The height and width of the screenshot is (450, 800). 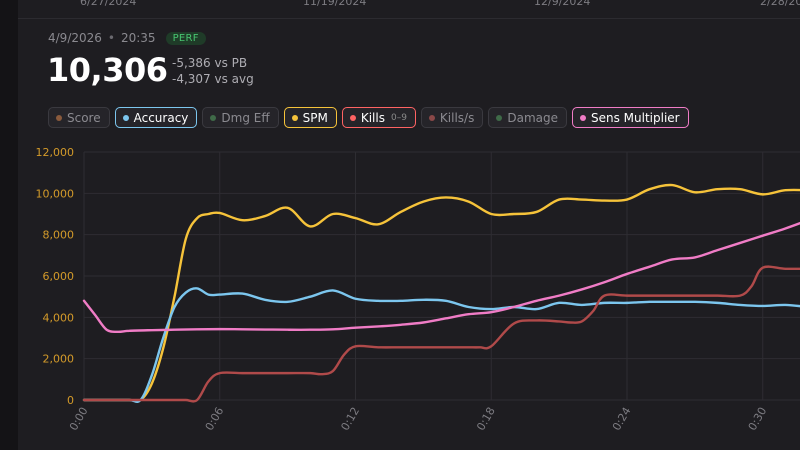 I want to click on x-tick-label: 0:00, so click(x=79, y=419).